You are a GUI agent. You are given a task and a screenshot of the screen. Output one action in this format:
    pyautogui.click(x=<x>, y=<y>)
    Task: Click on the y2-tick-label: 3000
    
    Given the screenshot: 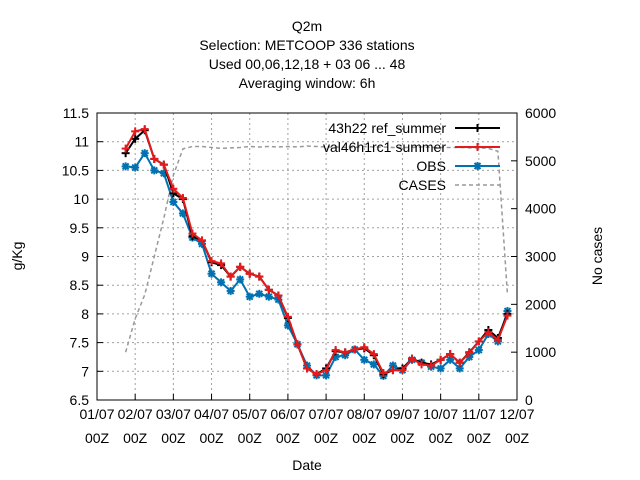 What is the action you would take?
    pyautogui.click(x=540, y=257)
    